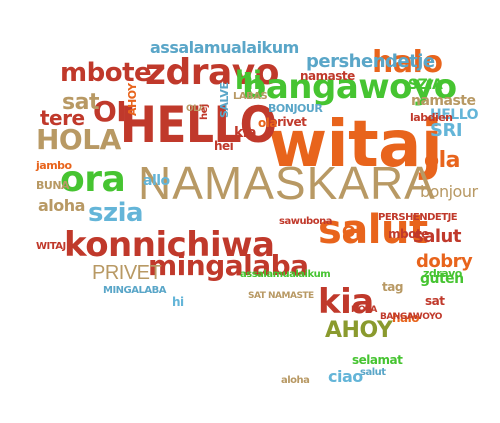 Image resolution: width=500 pixels, height=423 pixels. Describe the element at coordinates (198, 125) in the screenshot. I see `word-hello: HELLO` at that location.